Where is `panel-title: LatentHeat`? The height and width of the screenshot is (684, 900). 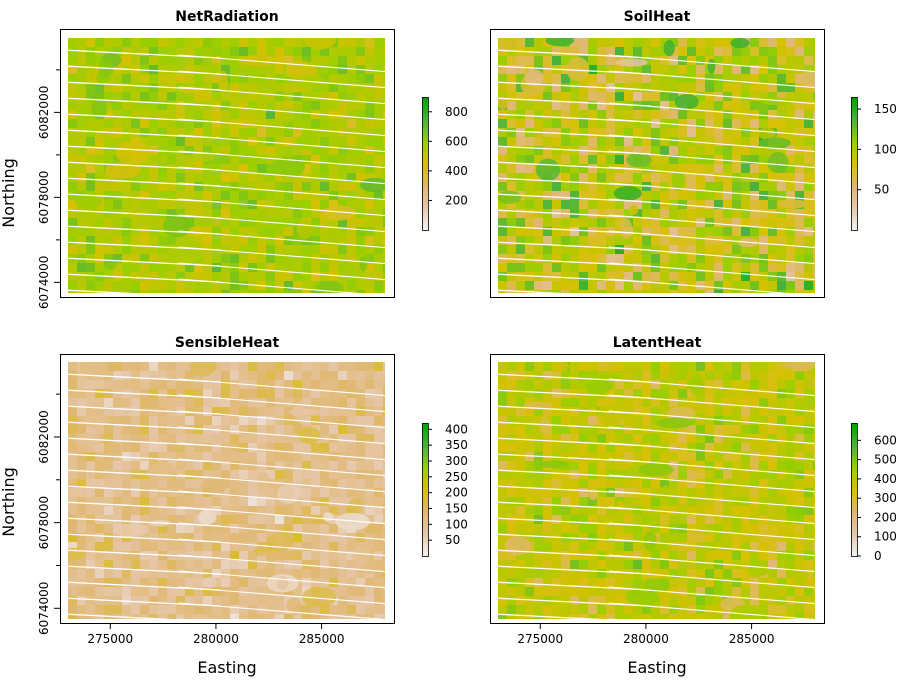
panel-title: LatentHeat is located at coordinates (657, 343).